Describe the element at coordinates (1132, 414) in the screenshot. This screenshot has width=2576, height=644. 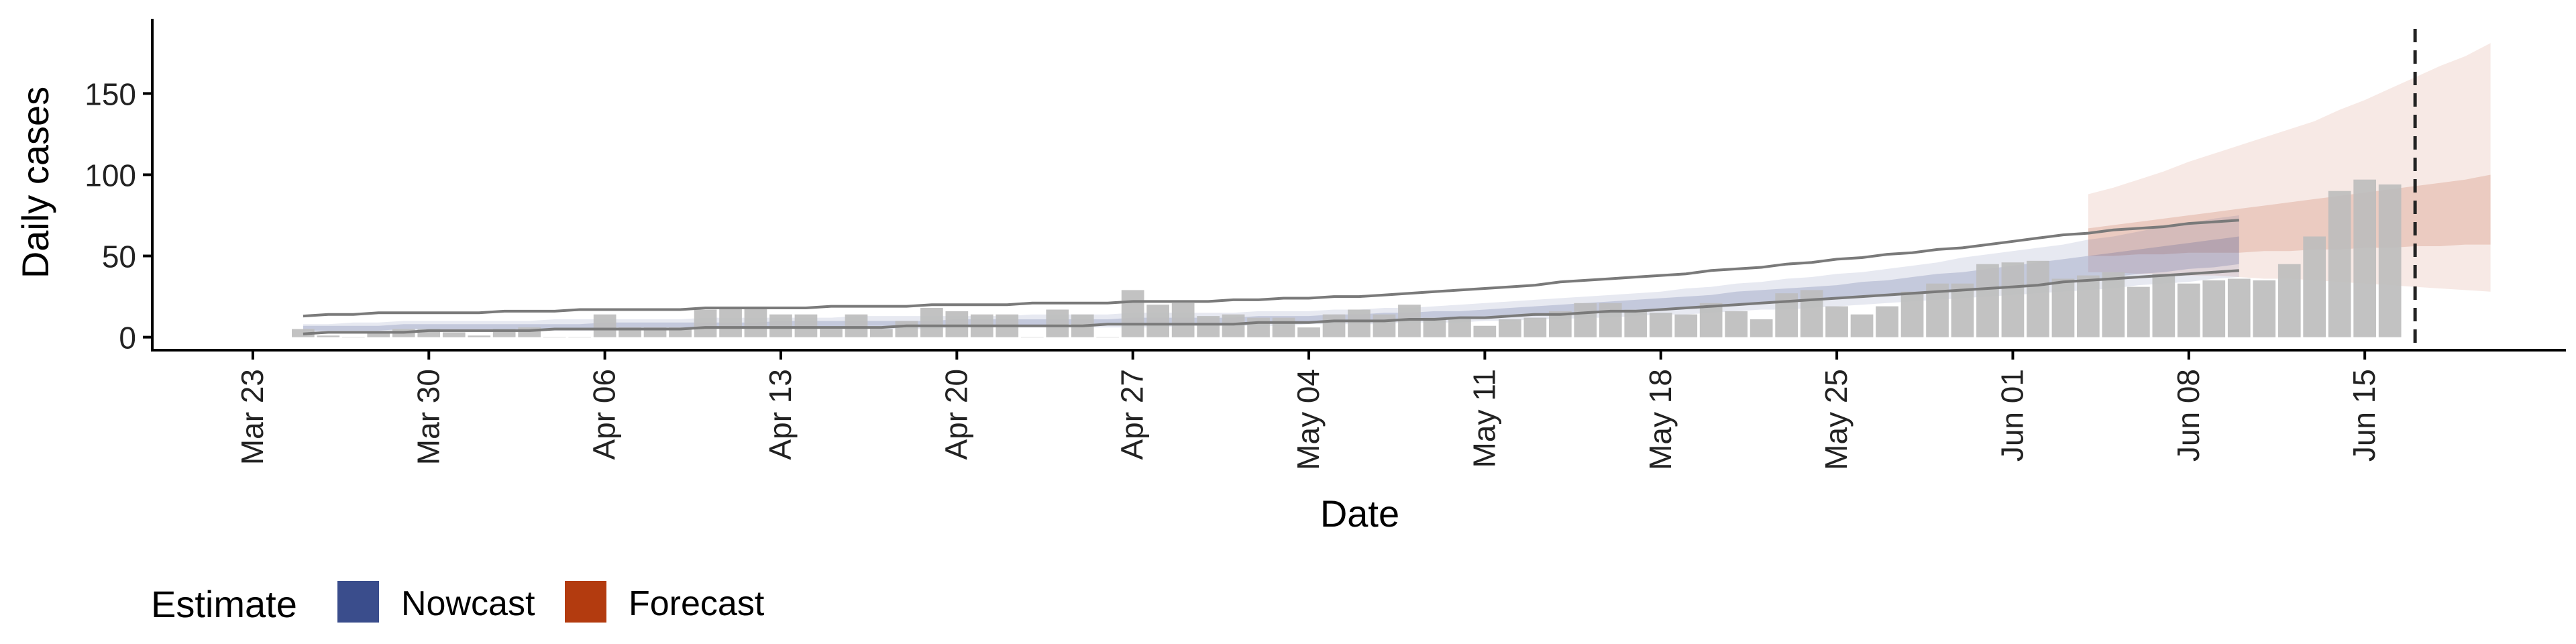
I see `x-tick-label: Apr 27` at that location.